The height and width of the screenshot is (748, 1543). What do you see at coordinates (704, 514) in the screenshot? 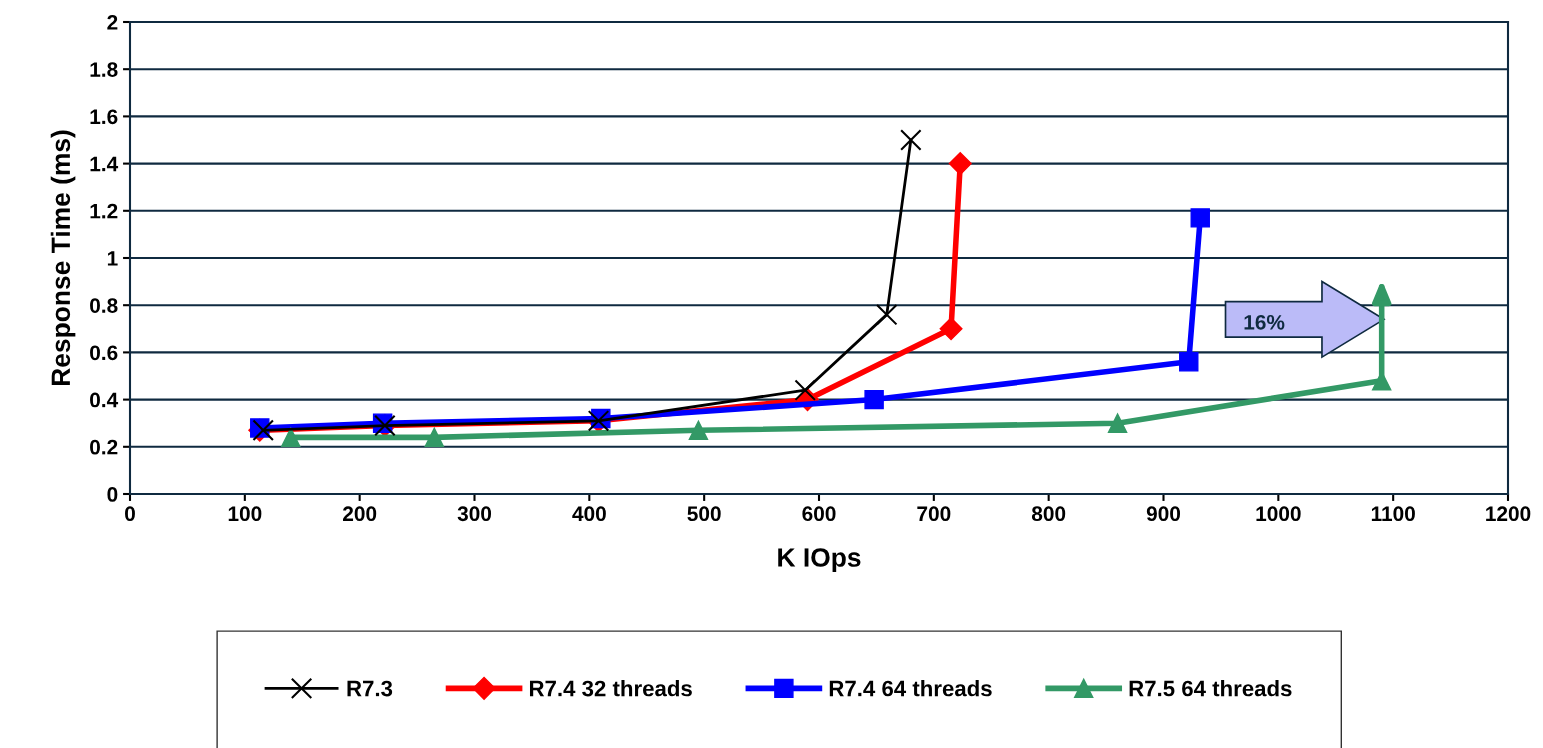
I see `x-tick-label: 500` at bounding box center [704, 514].